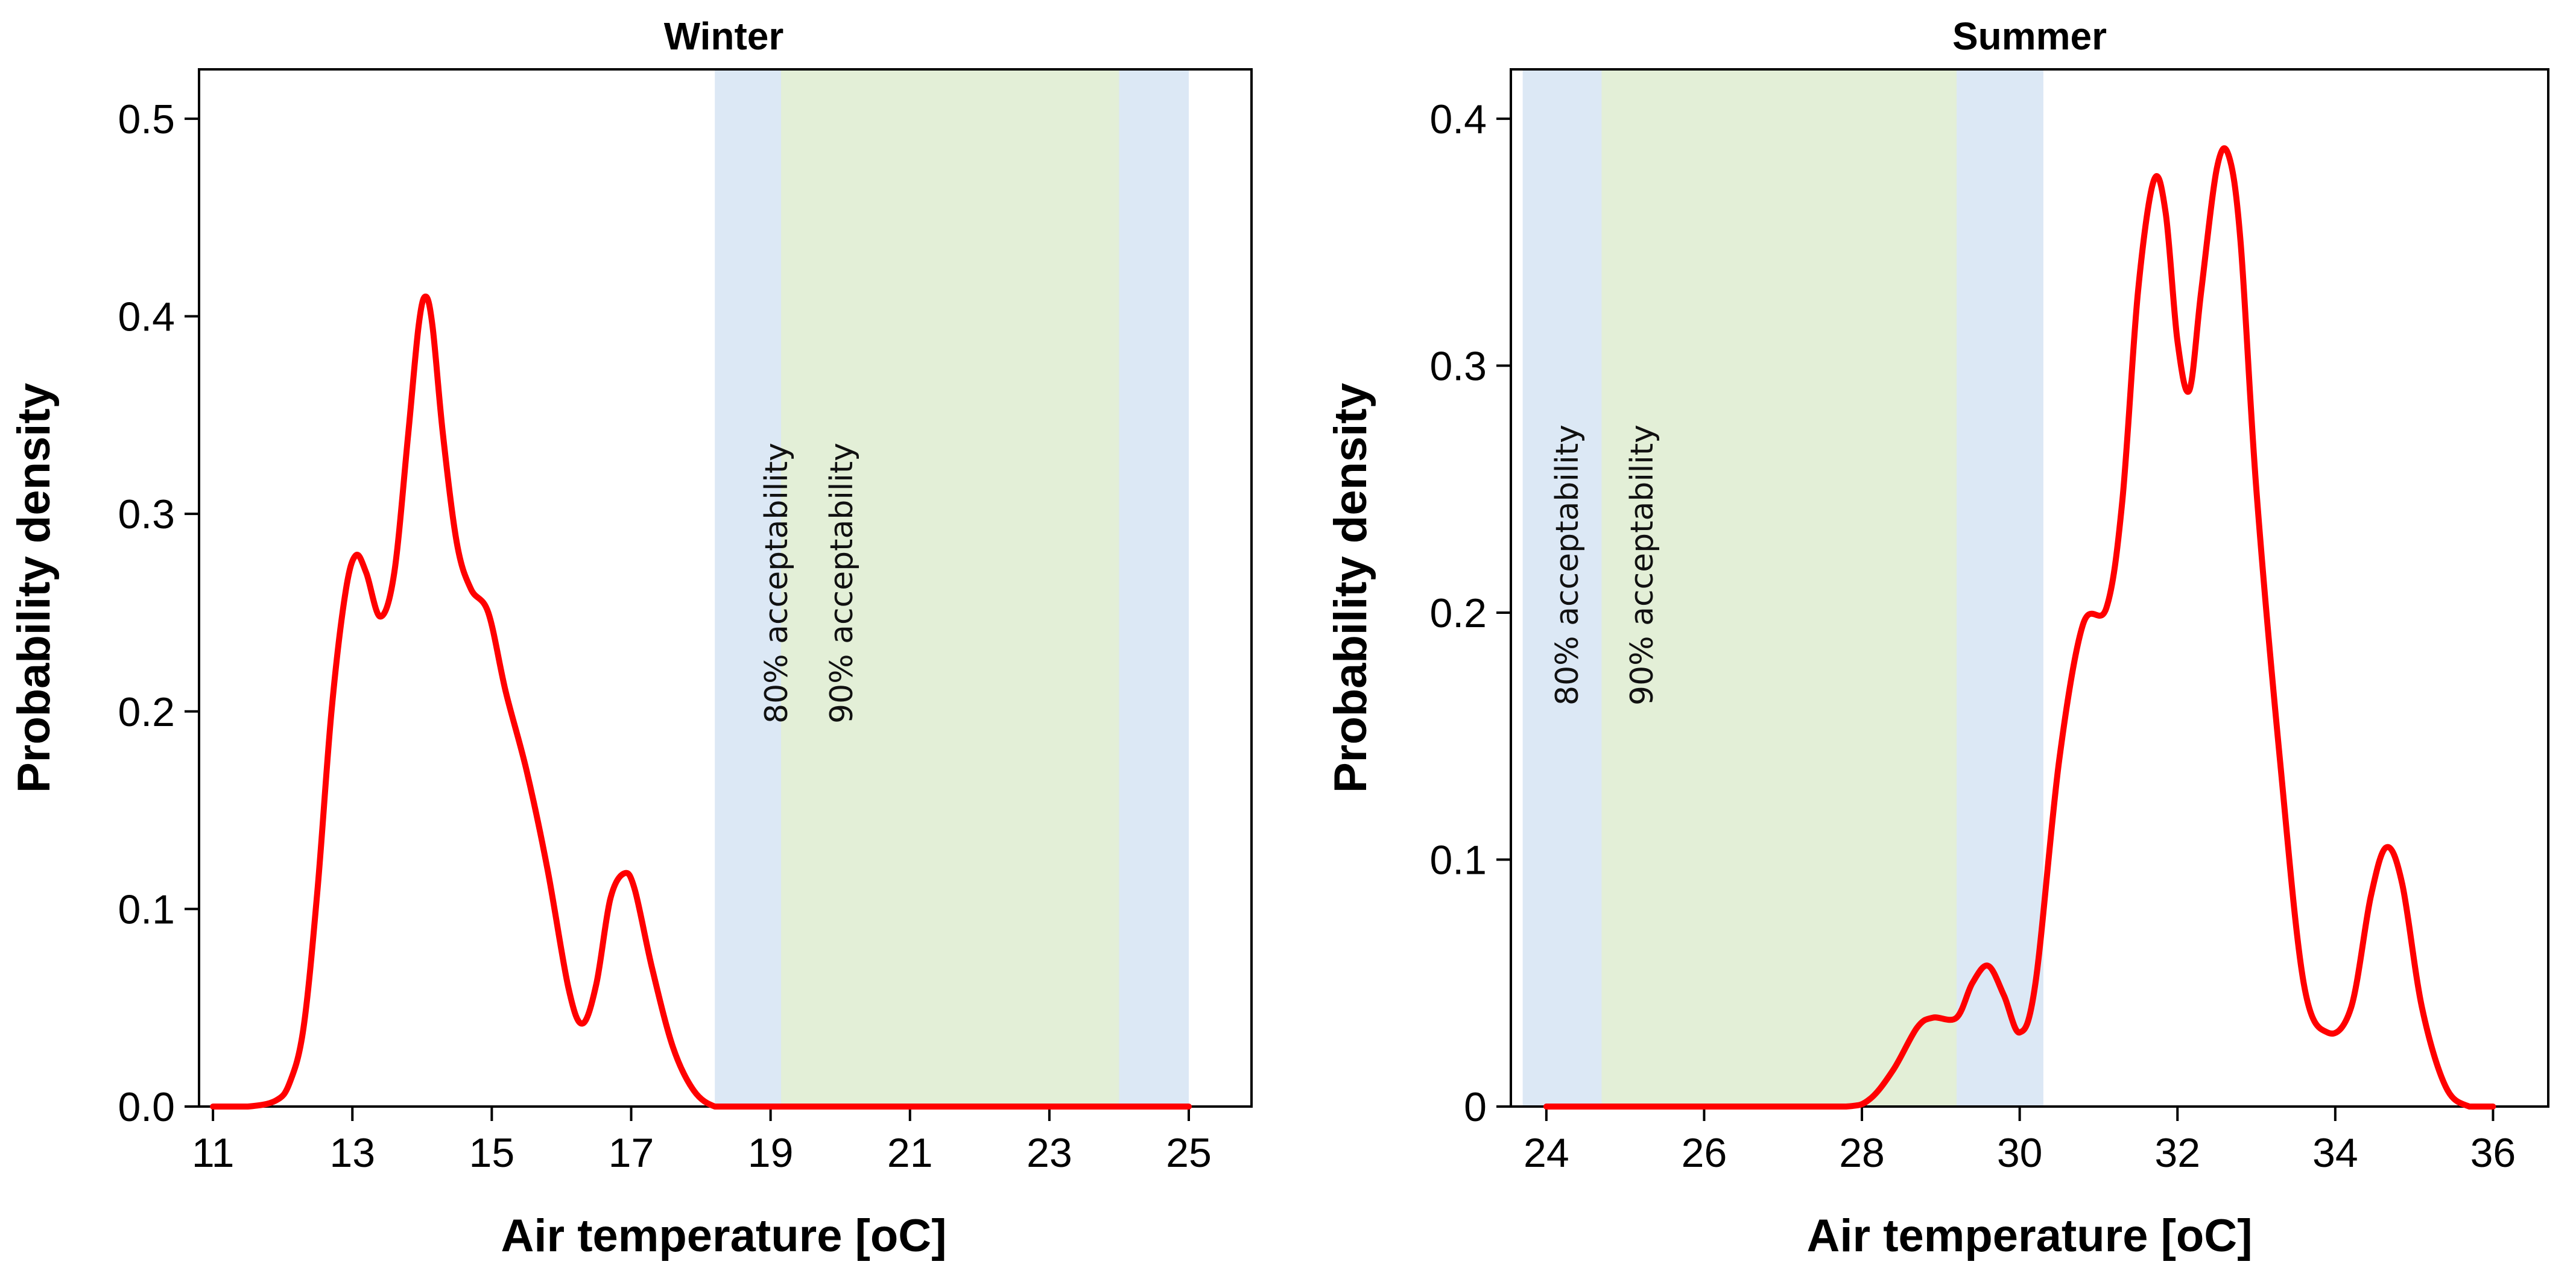  What do you see at coordinates (1475, 1107) in the screenshot?
I see `summer-y-tick-label-0: 0` at bounding box center [1475, 1107].